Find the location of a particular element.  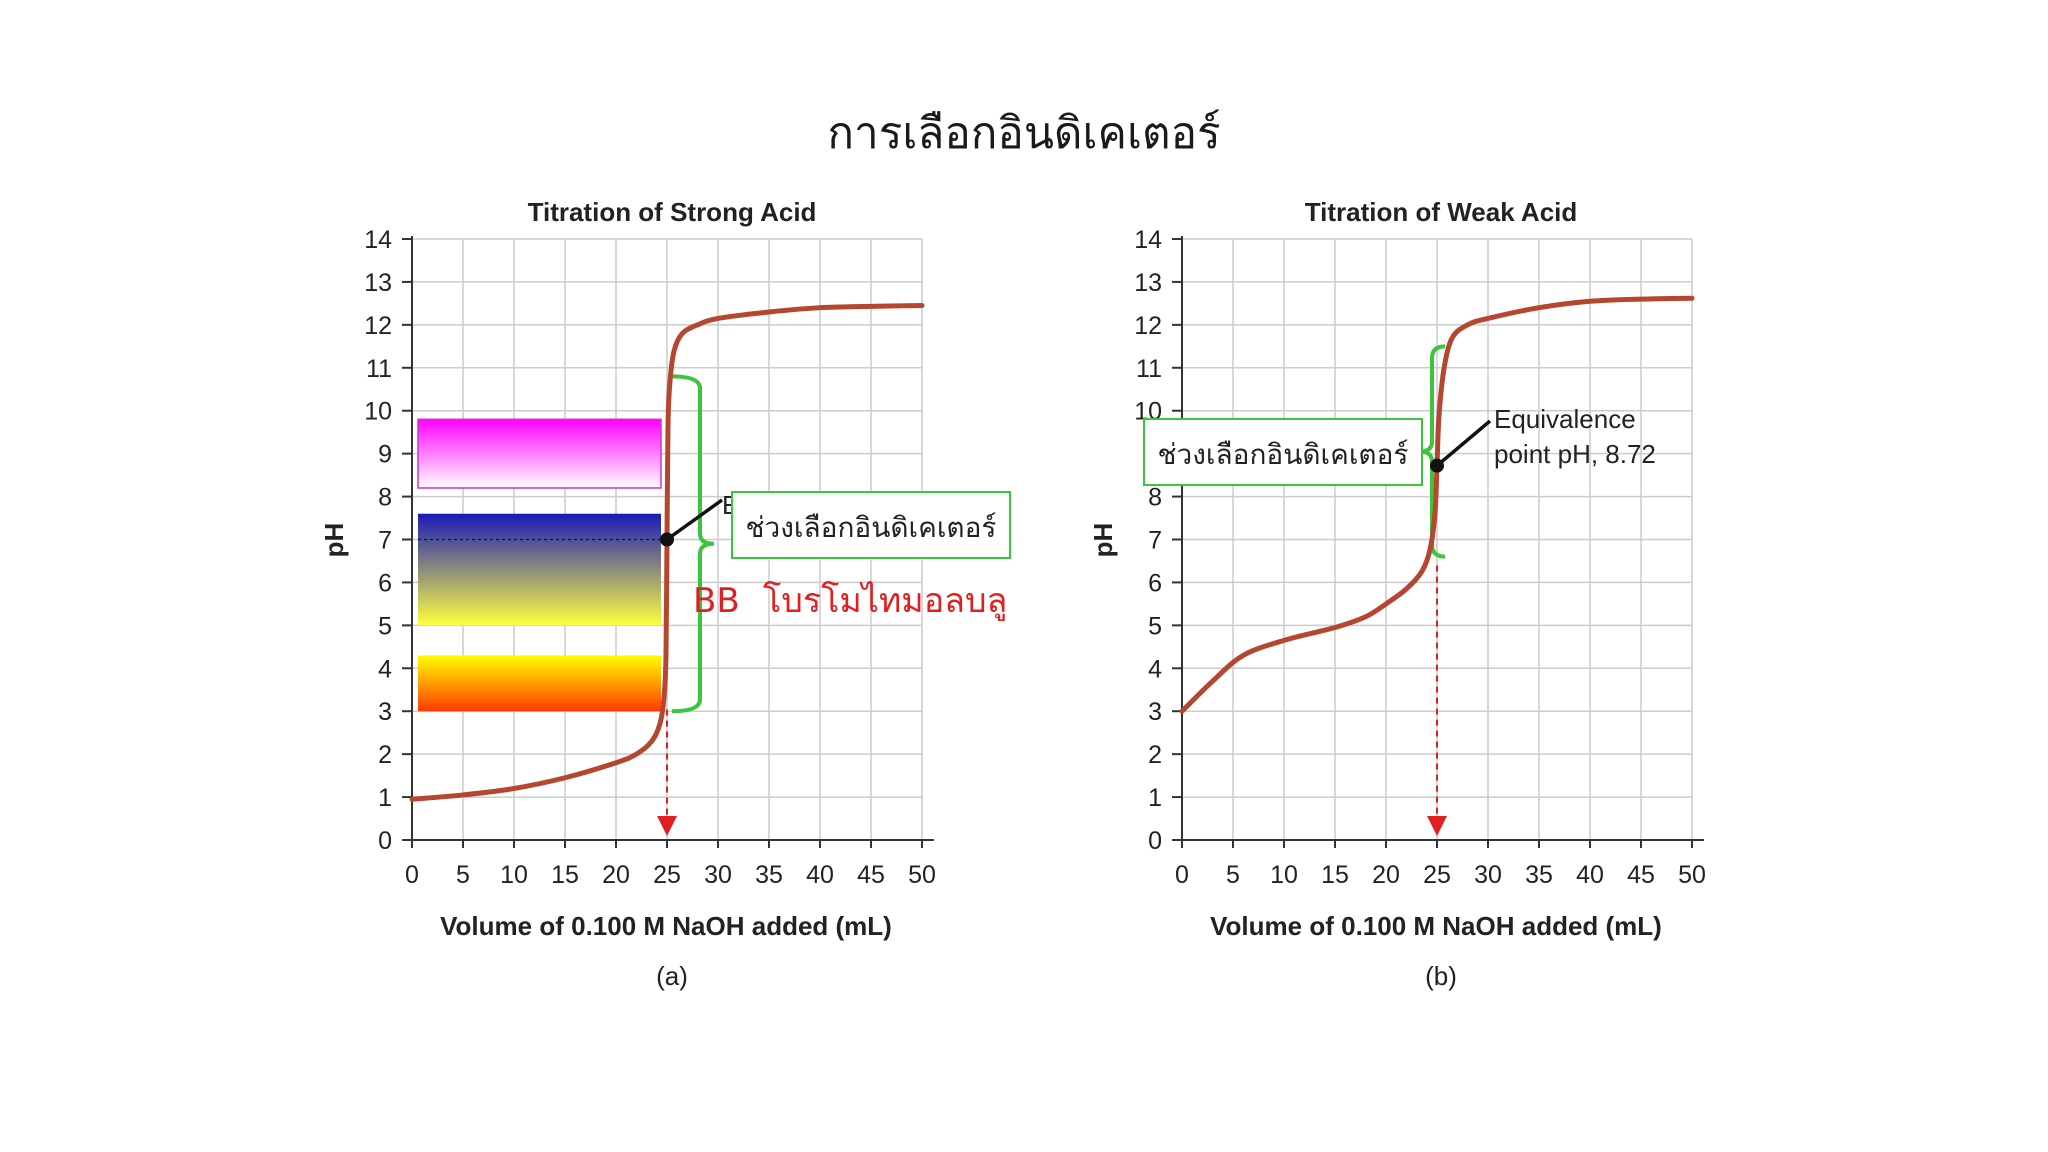

chart-b-equivalence-point is located at coordinates (1437, 465).